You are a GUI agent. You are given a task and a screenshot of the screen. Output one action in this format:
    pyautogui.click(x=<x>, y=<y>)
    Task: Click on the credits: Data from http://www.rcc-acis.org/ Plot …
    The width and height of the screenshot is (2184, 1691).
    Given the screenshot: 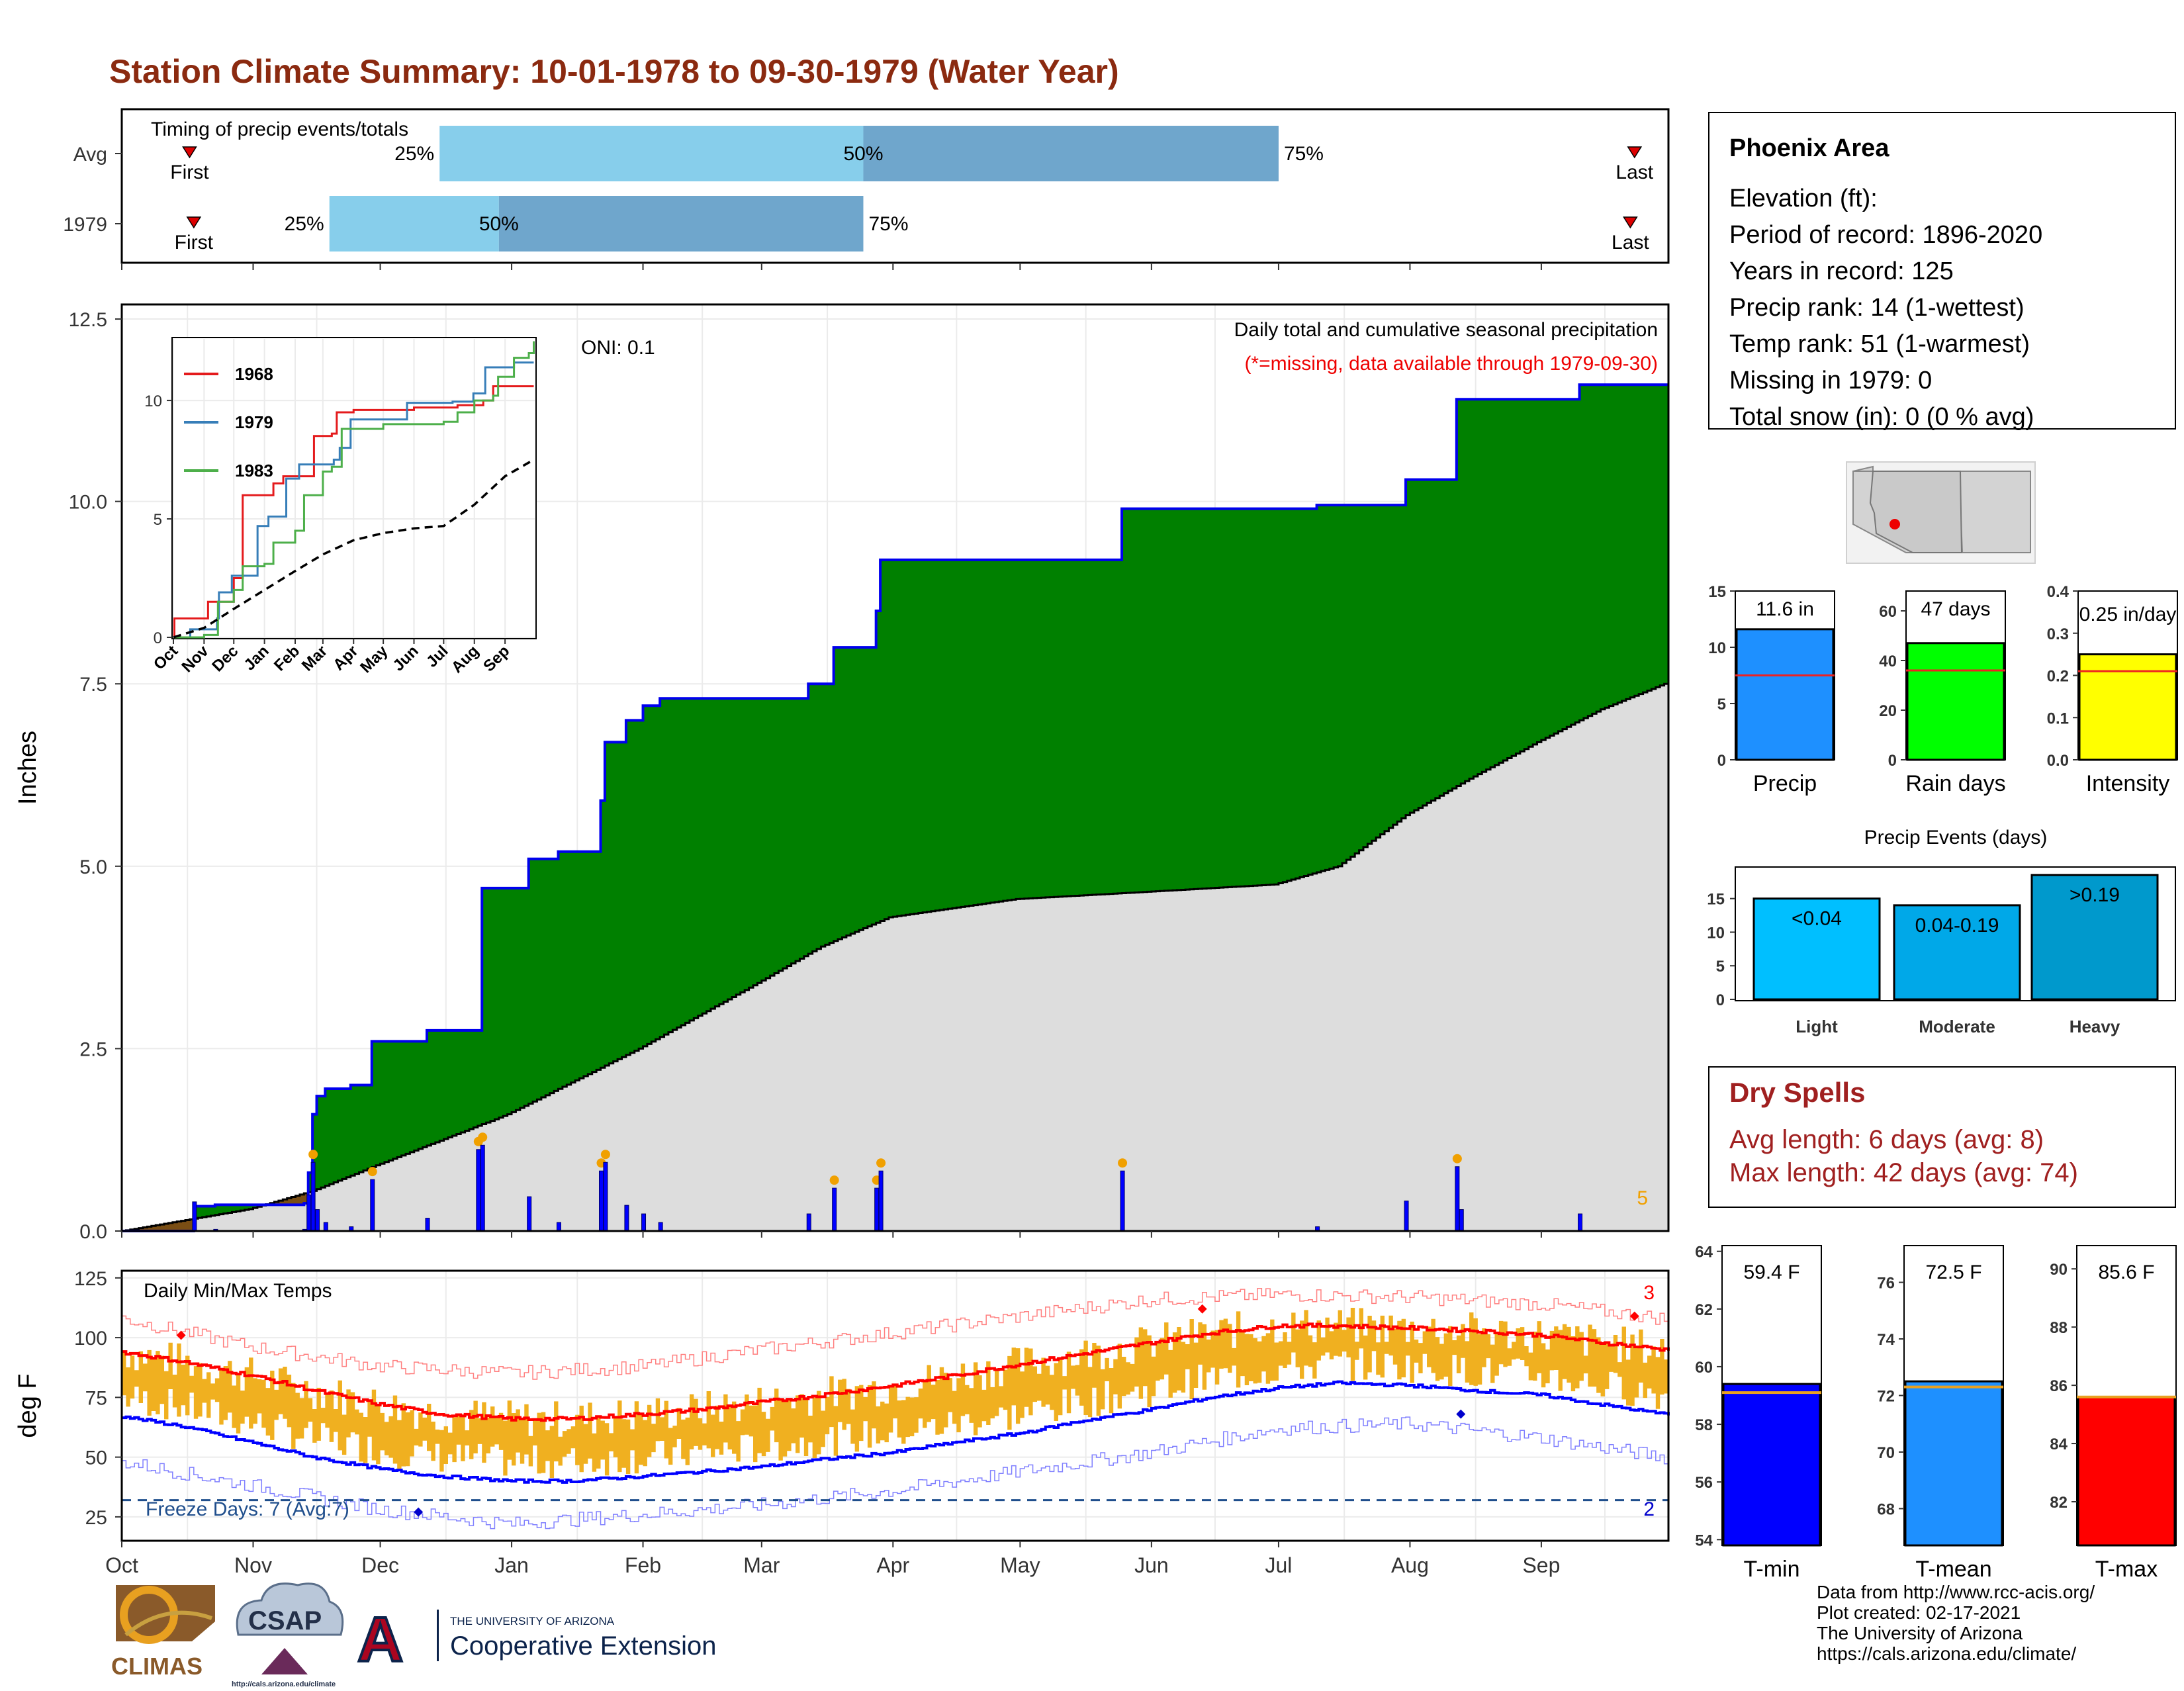 What is the action you would take?
    pyautogui.click(x=1956, y=1623)
    